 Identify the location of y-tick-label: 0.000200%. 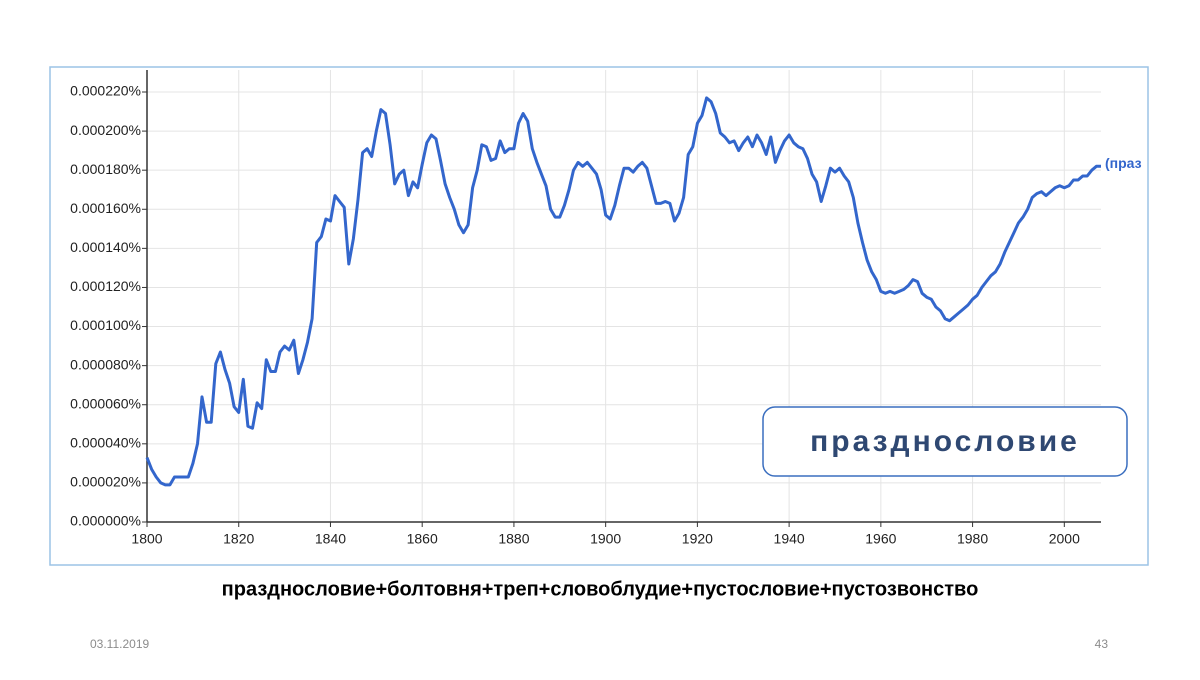
(105, 130).